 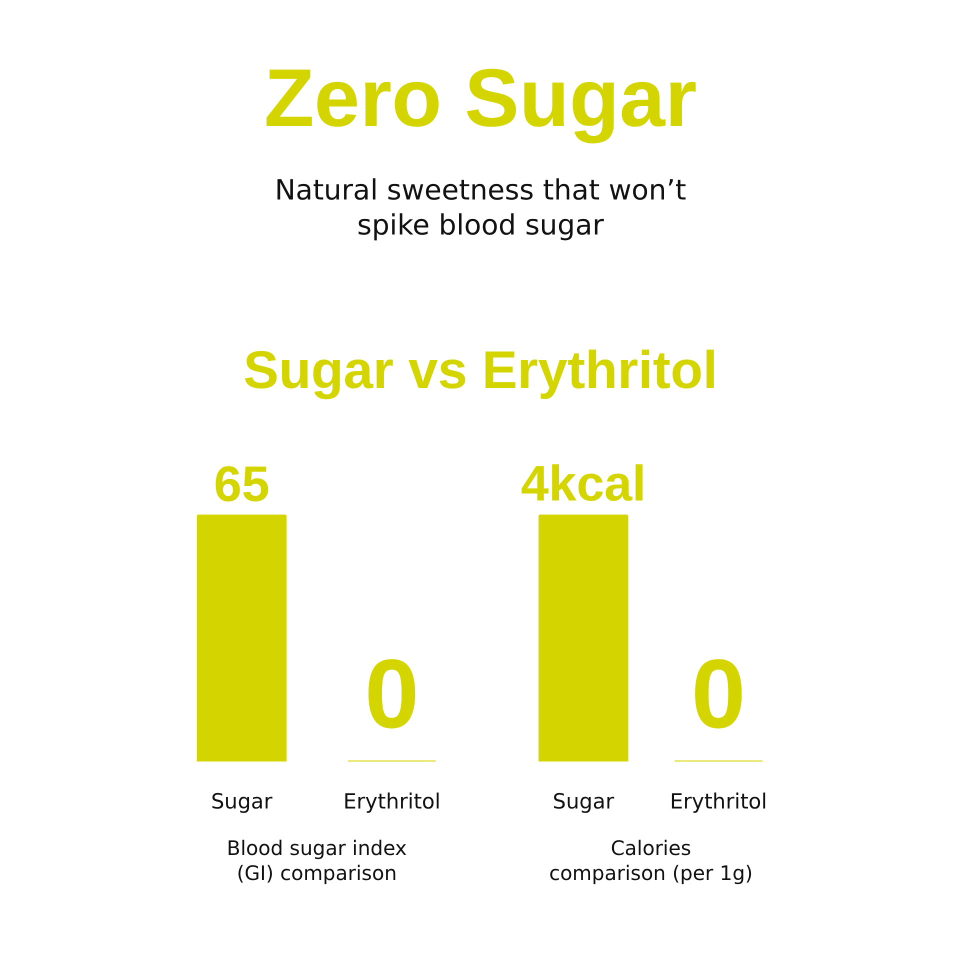 What do you see at coordinates (480, 370) in the screenshot?
I see `text: Sugar vs Erythritol` at bounding box center [480, 370].